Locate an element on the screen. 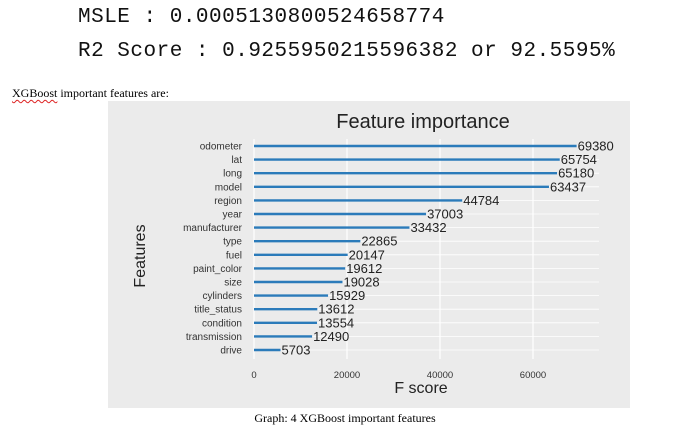 The width and height of the screenshot is (690, 430). intro-text: XGBoost important features are: is located at coordinates (90, 93).